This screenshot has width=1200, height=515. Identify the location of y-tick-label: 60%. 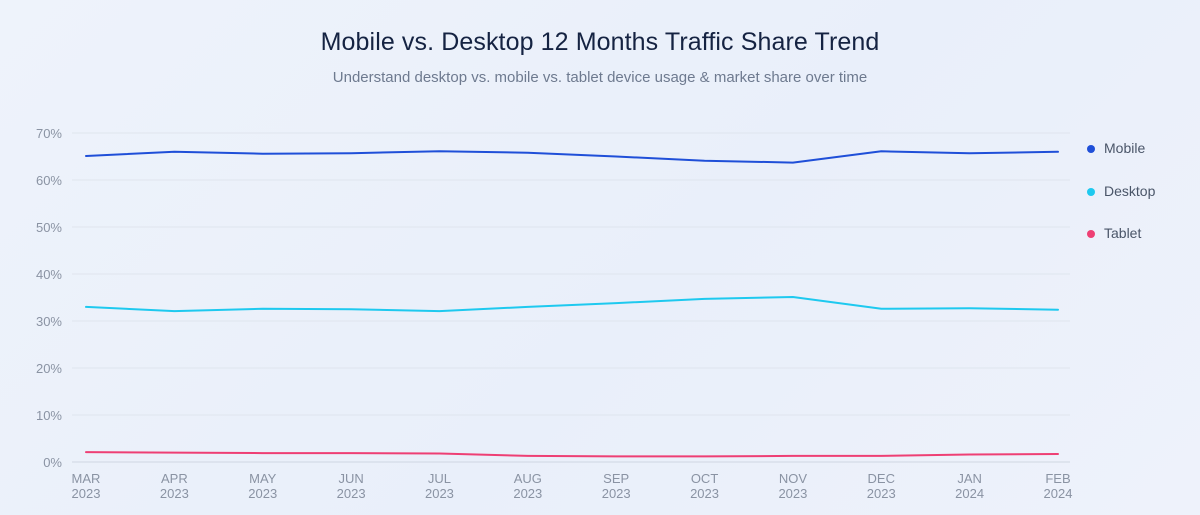
(49, 180).